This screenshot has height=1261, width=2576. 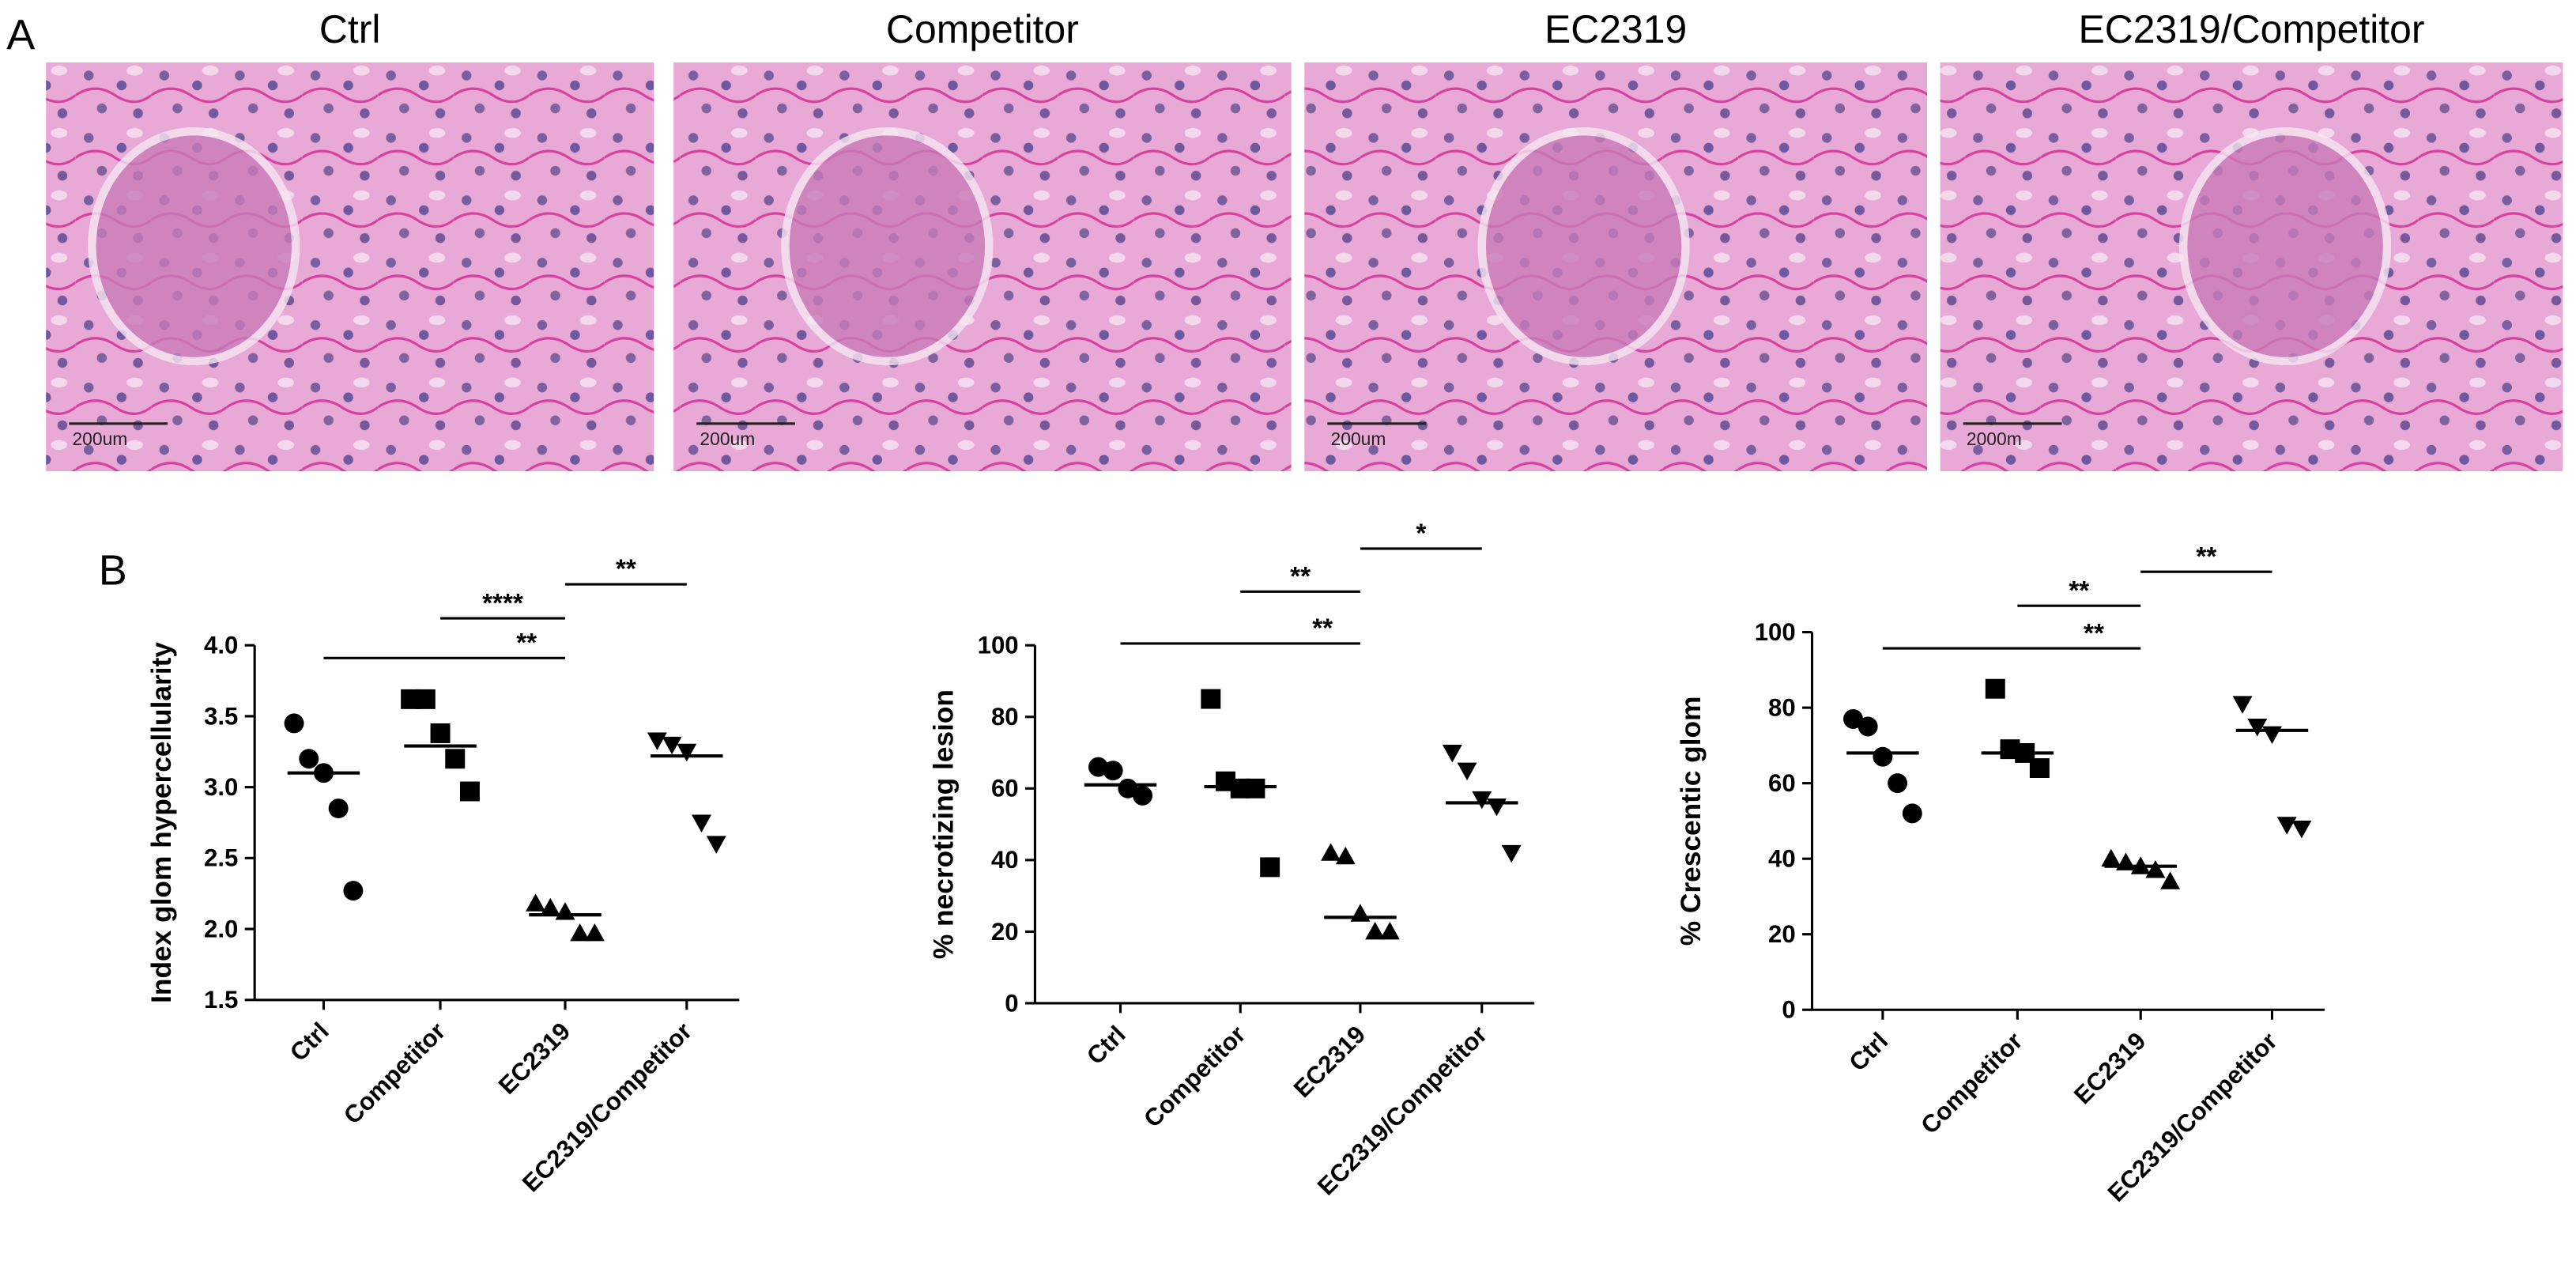 What do you see at coordinates (221, 928) in the screenshot?
I see `y-tick-label: 2.0` at bounding box center [221, 928].